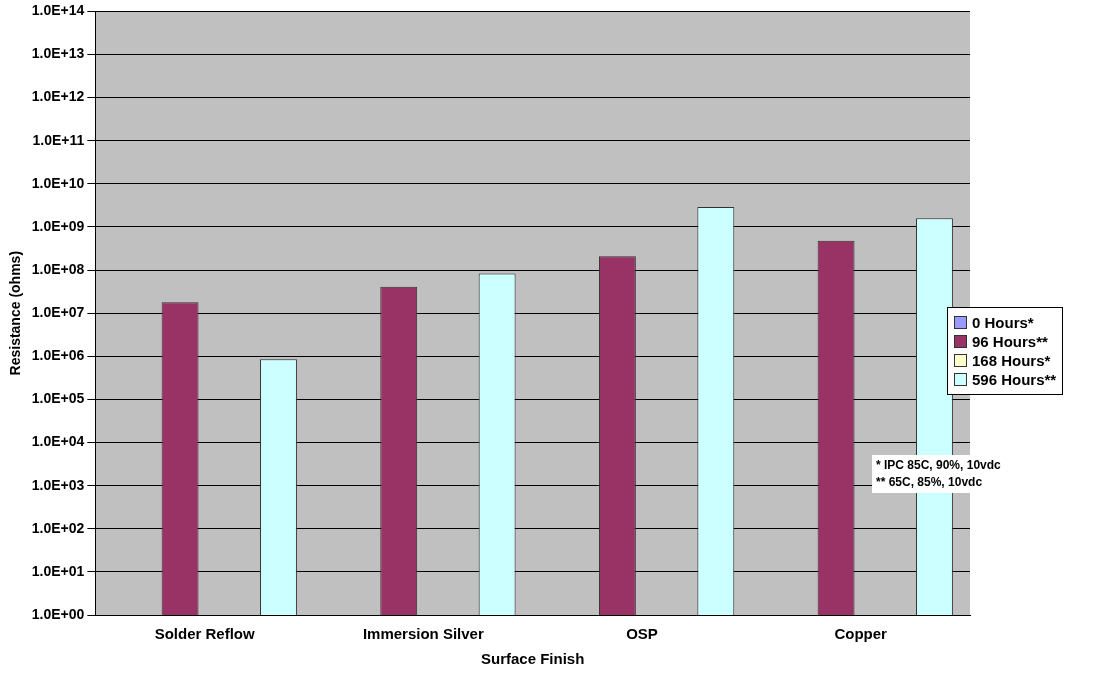 Image resolution: width=1115 pixels, height=673 pixels. What do you see at coordinates (58, 139) in the screenshot?
I see `y-tick-label: 1.0E+11` at bounding box center [58, 139].